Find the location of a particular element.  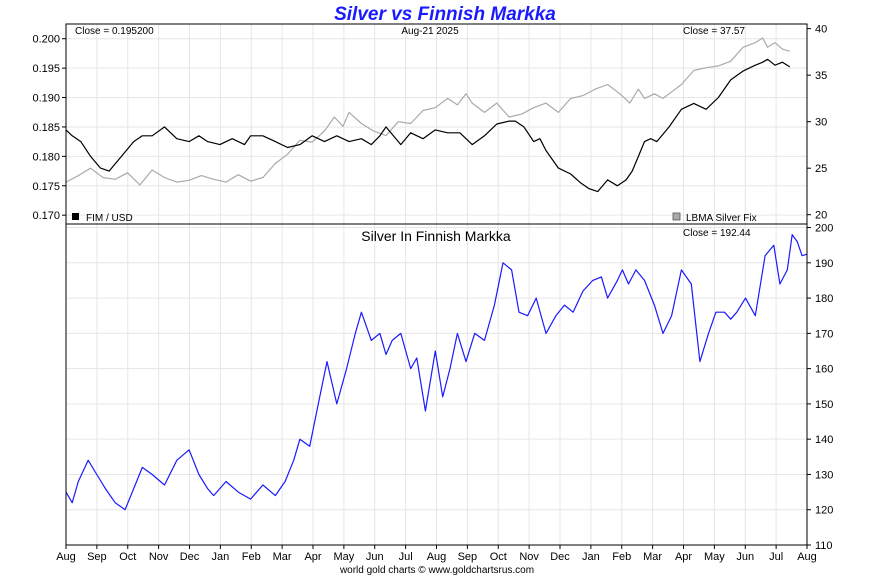

bottom-close-label: Close = 192.44 is located at coordinates (717, 233).